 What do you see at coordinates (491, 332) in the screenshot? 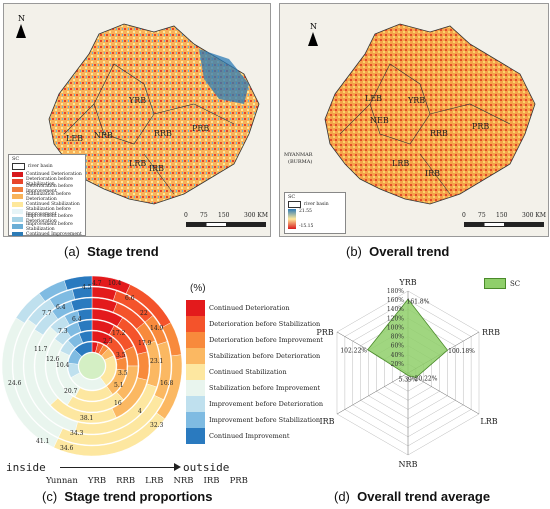
I see `radar-axis-label: RRB` at bounding box center [491, 332].